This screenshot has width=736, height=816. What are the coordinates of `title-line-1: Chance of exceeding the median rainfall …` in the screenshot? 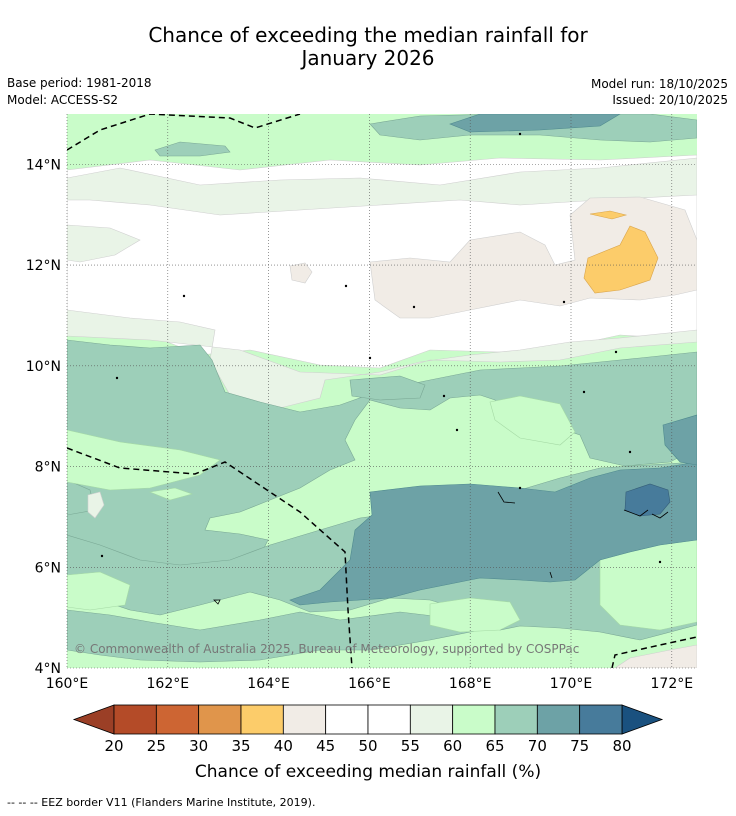 It's located at (368, 35).